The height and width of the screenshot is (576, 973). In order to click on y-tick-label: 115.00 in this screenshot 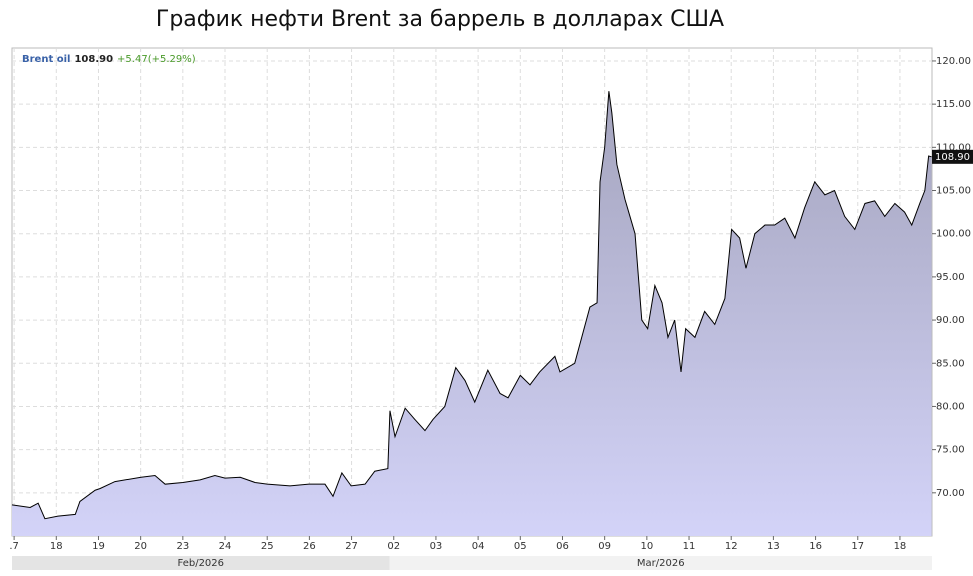, I will do `click(953, 104)`.